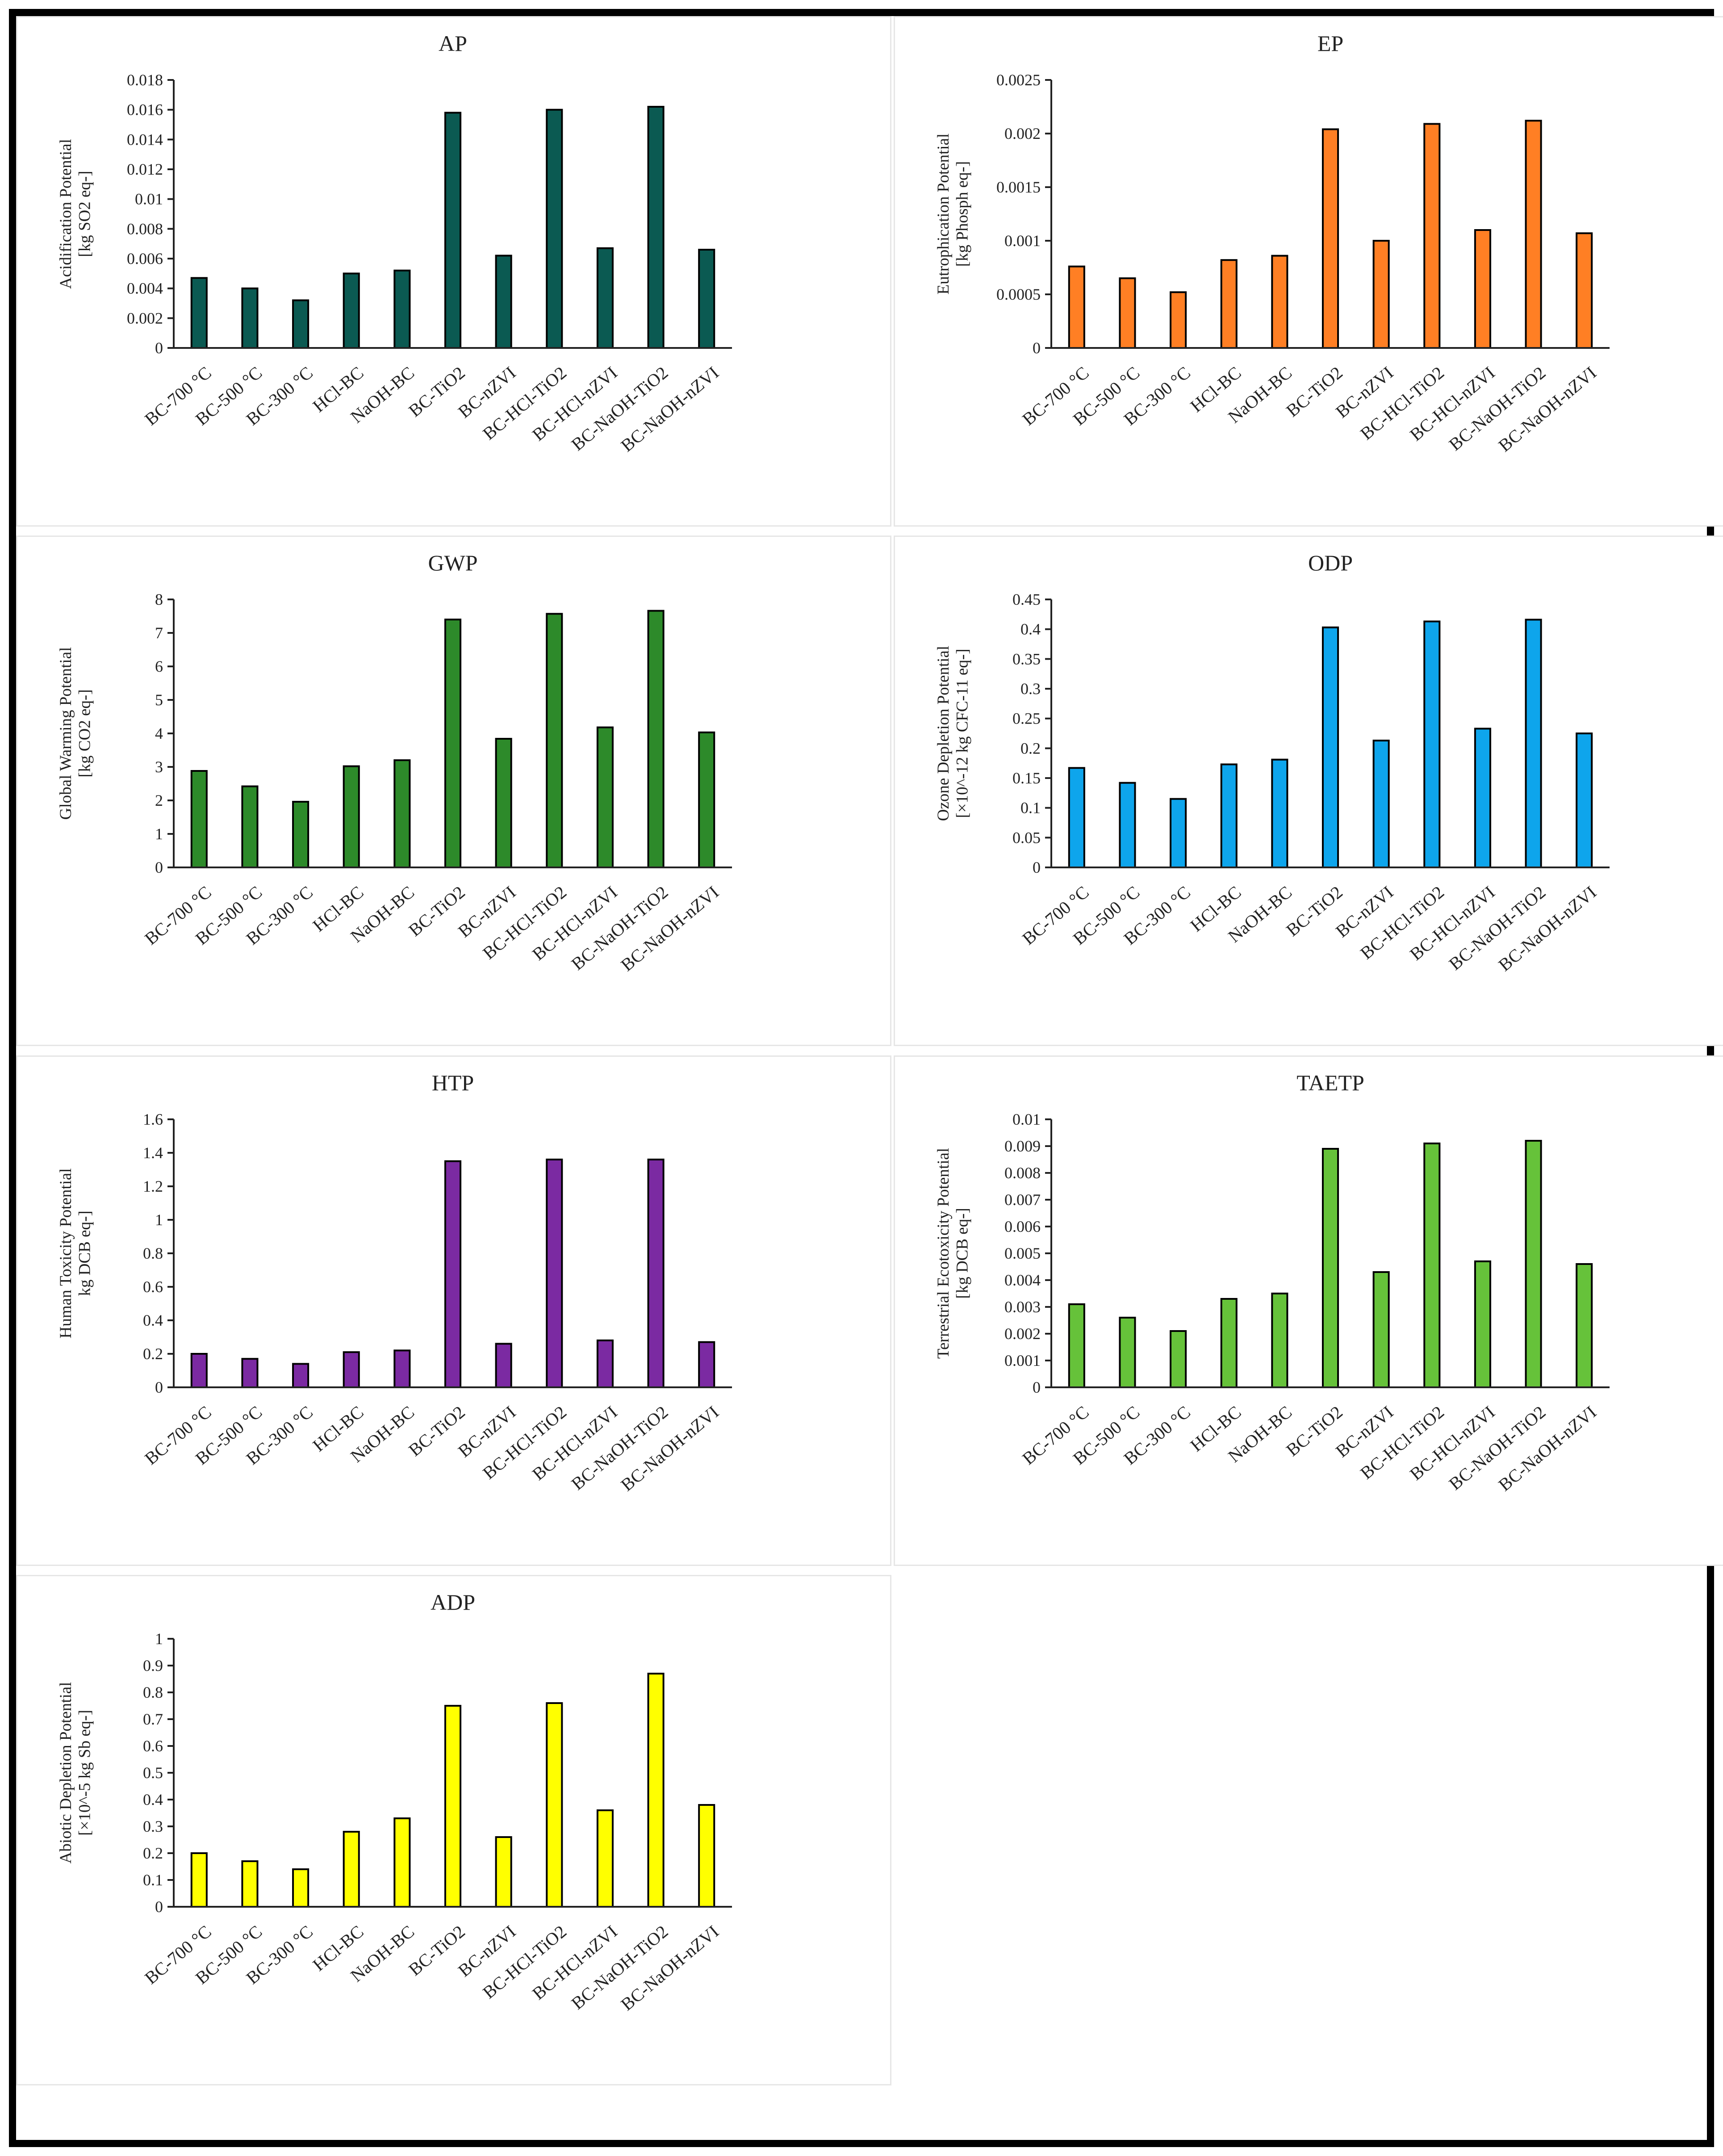  Describe the element at coordinates (153, 1719) in the screenshot. I see `y-tick-label: 0.7` at that location.